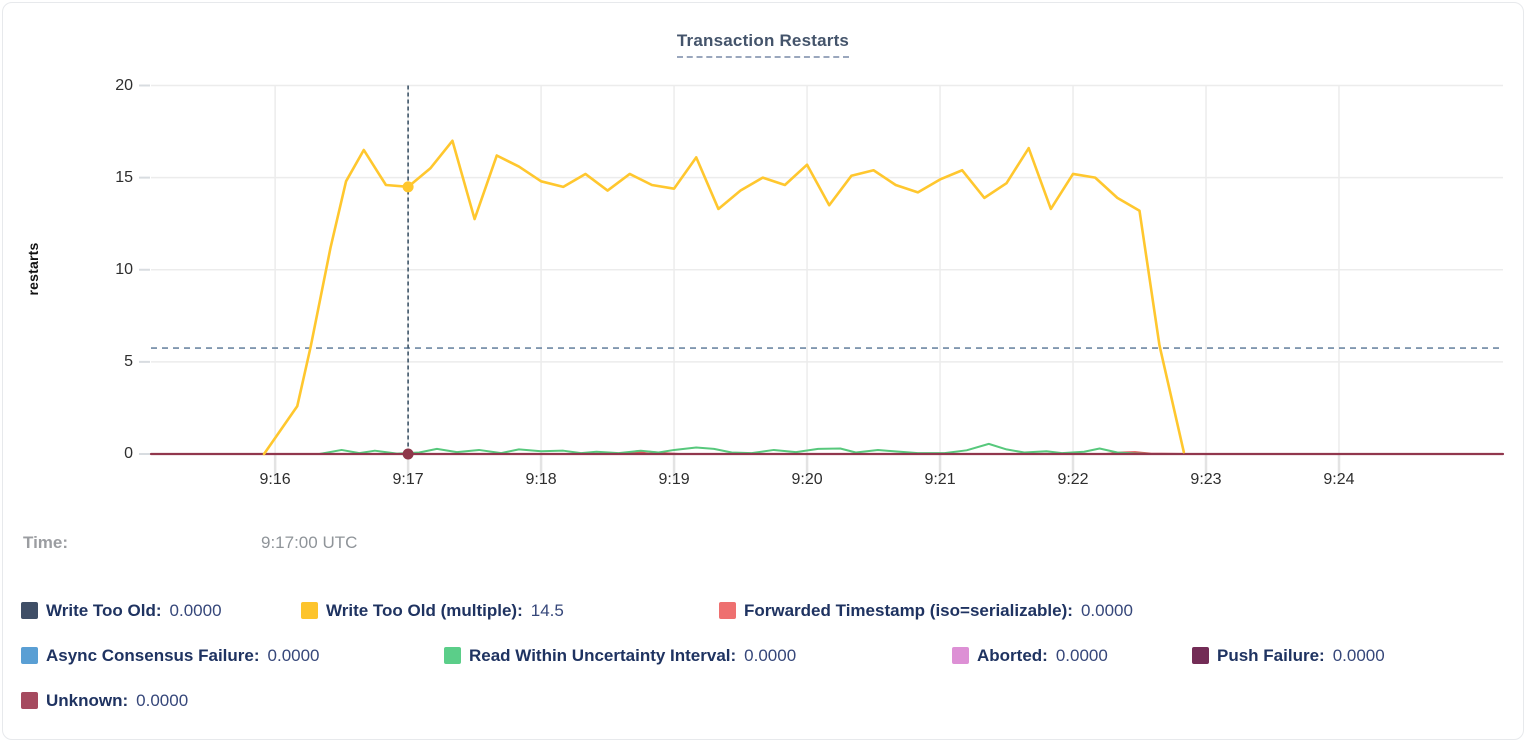  I want to click on x-tick-label: 9:22, so click(1073, 479).